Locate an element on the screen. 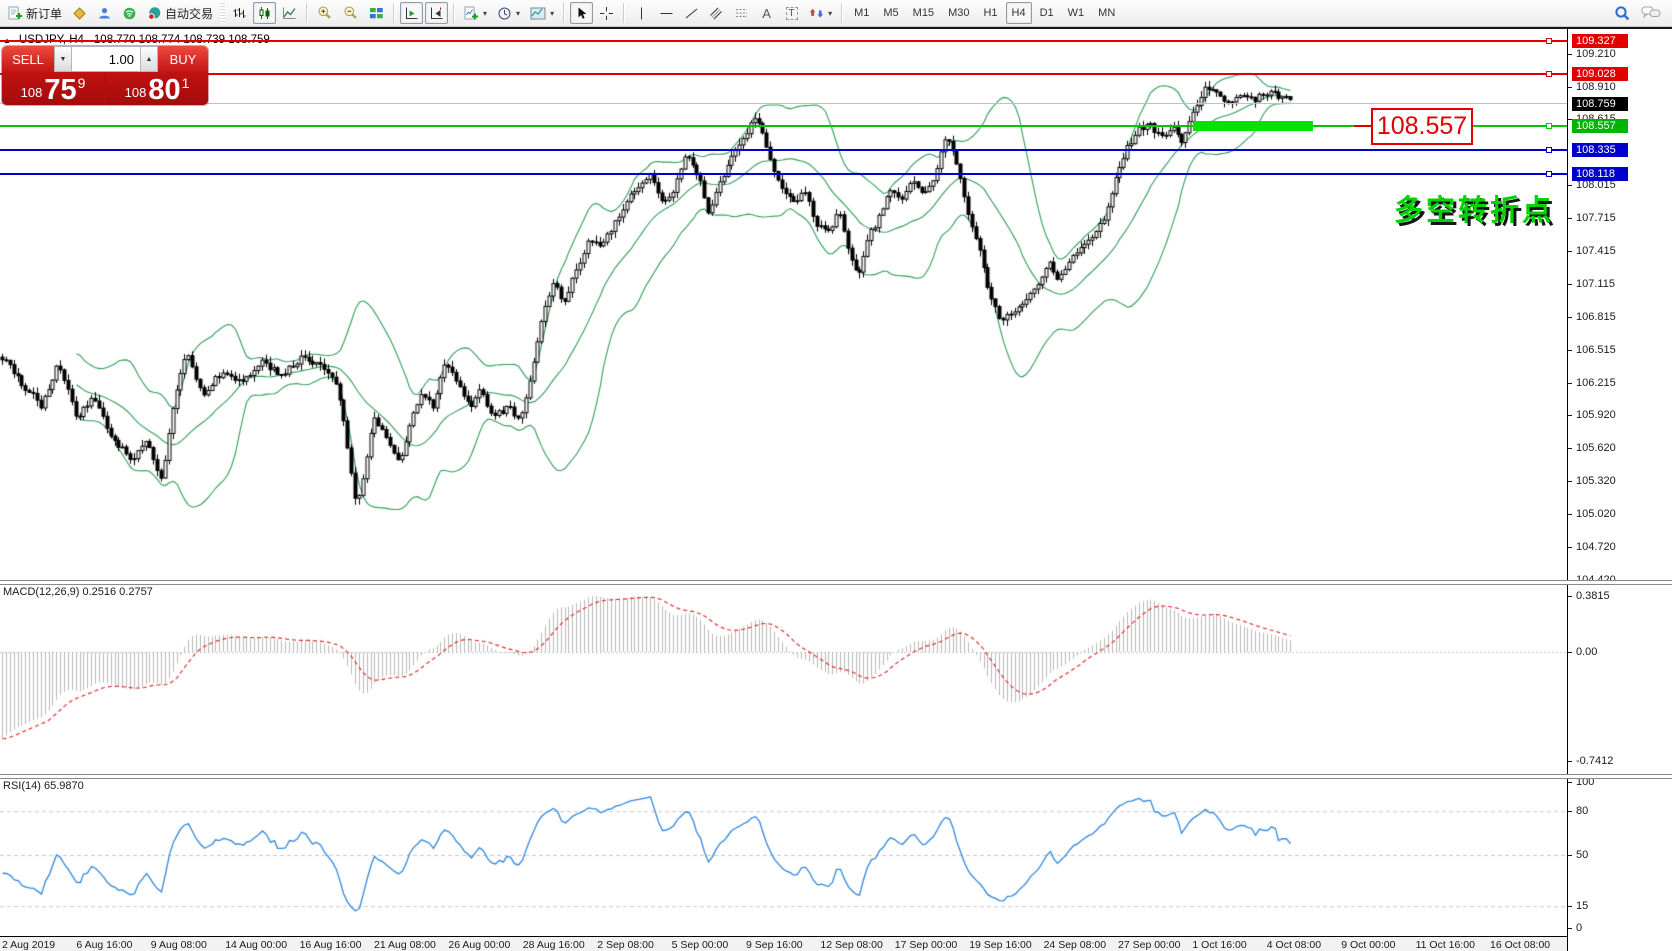 The width and height of the screenshot is (1672, 951). axis-tick-label: -0.7412 is located at coordinates (1595, 760).